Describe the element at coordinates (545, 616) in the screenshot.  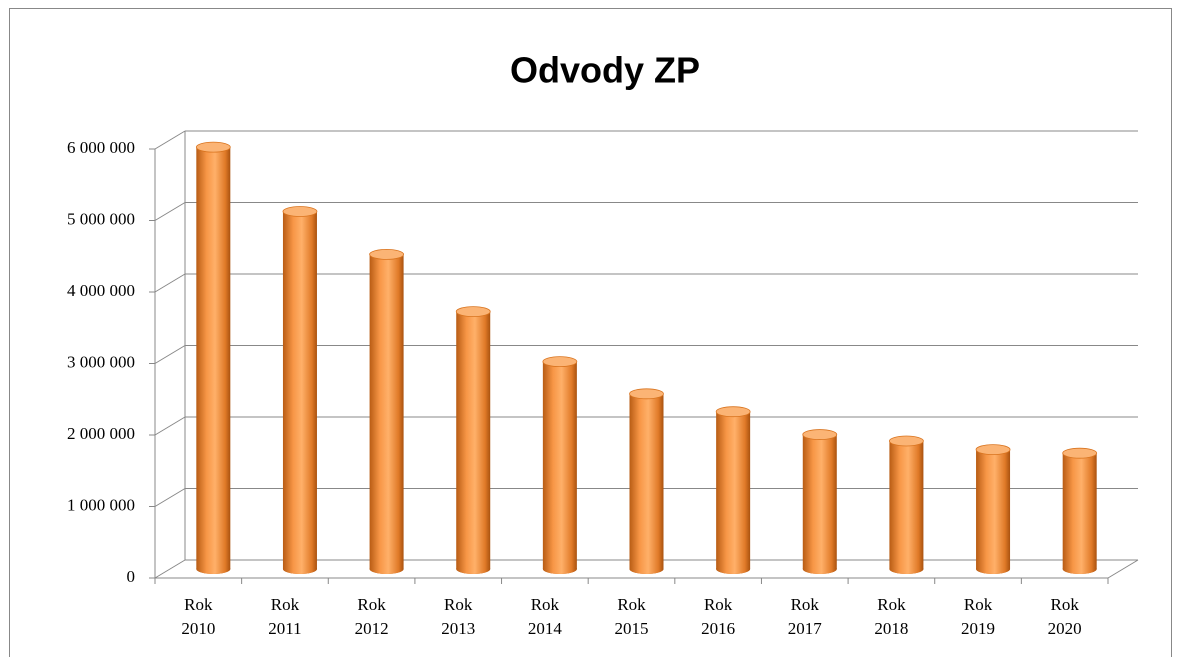
I see `x-tick-label: Rok 2014` at that location.